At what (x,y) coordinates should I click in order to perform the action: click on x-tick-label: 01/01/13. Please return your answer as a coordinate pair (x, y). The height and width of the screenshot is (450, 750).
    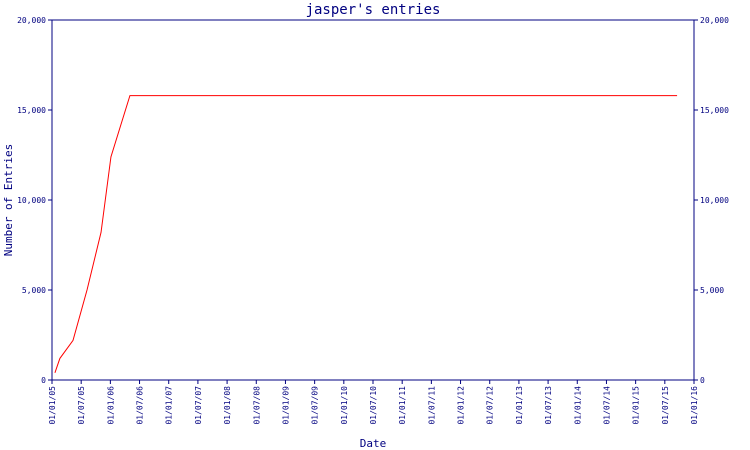
    Looking at the image, I should click on (519, 405).